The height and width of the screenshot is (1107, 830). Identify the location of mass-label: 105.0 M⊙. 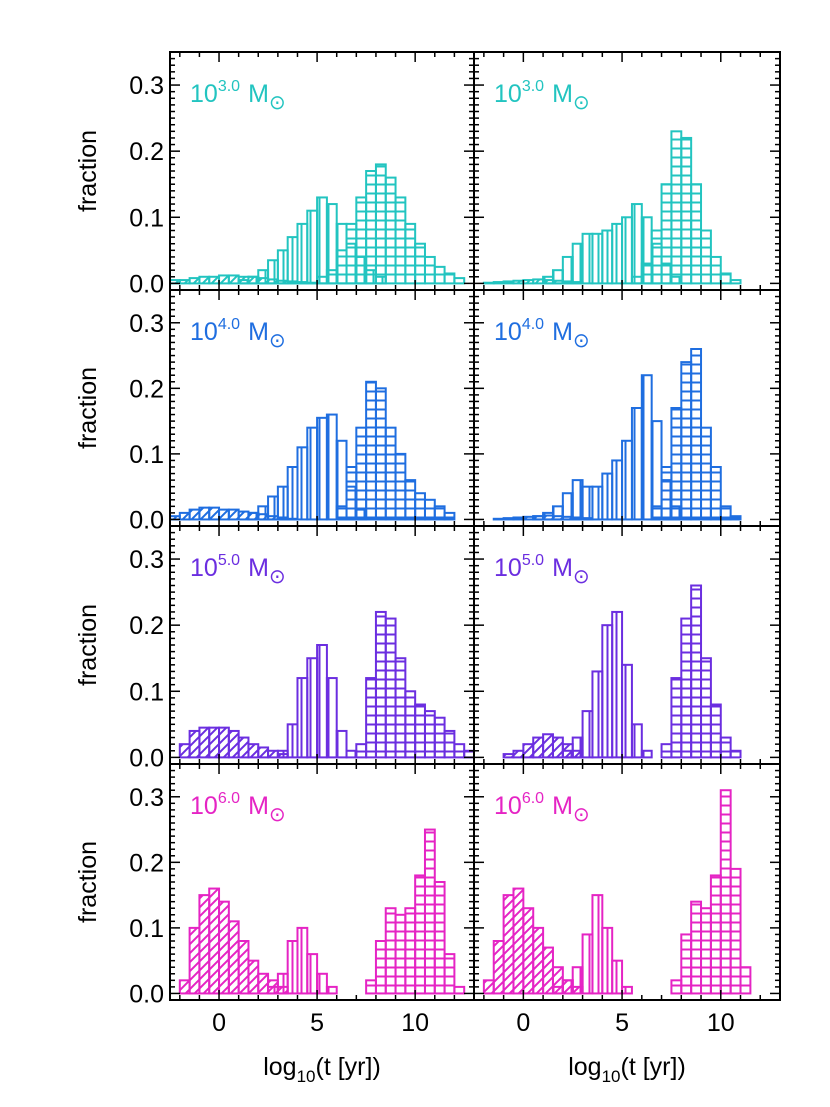
(542, 570).